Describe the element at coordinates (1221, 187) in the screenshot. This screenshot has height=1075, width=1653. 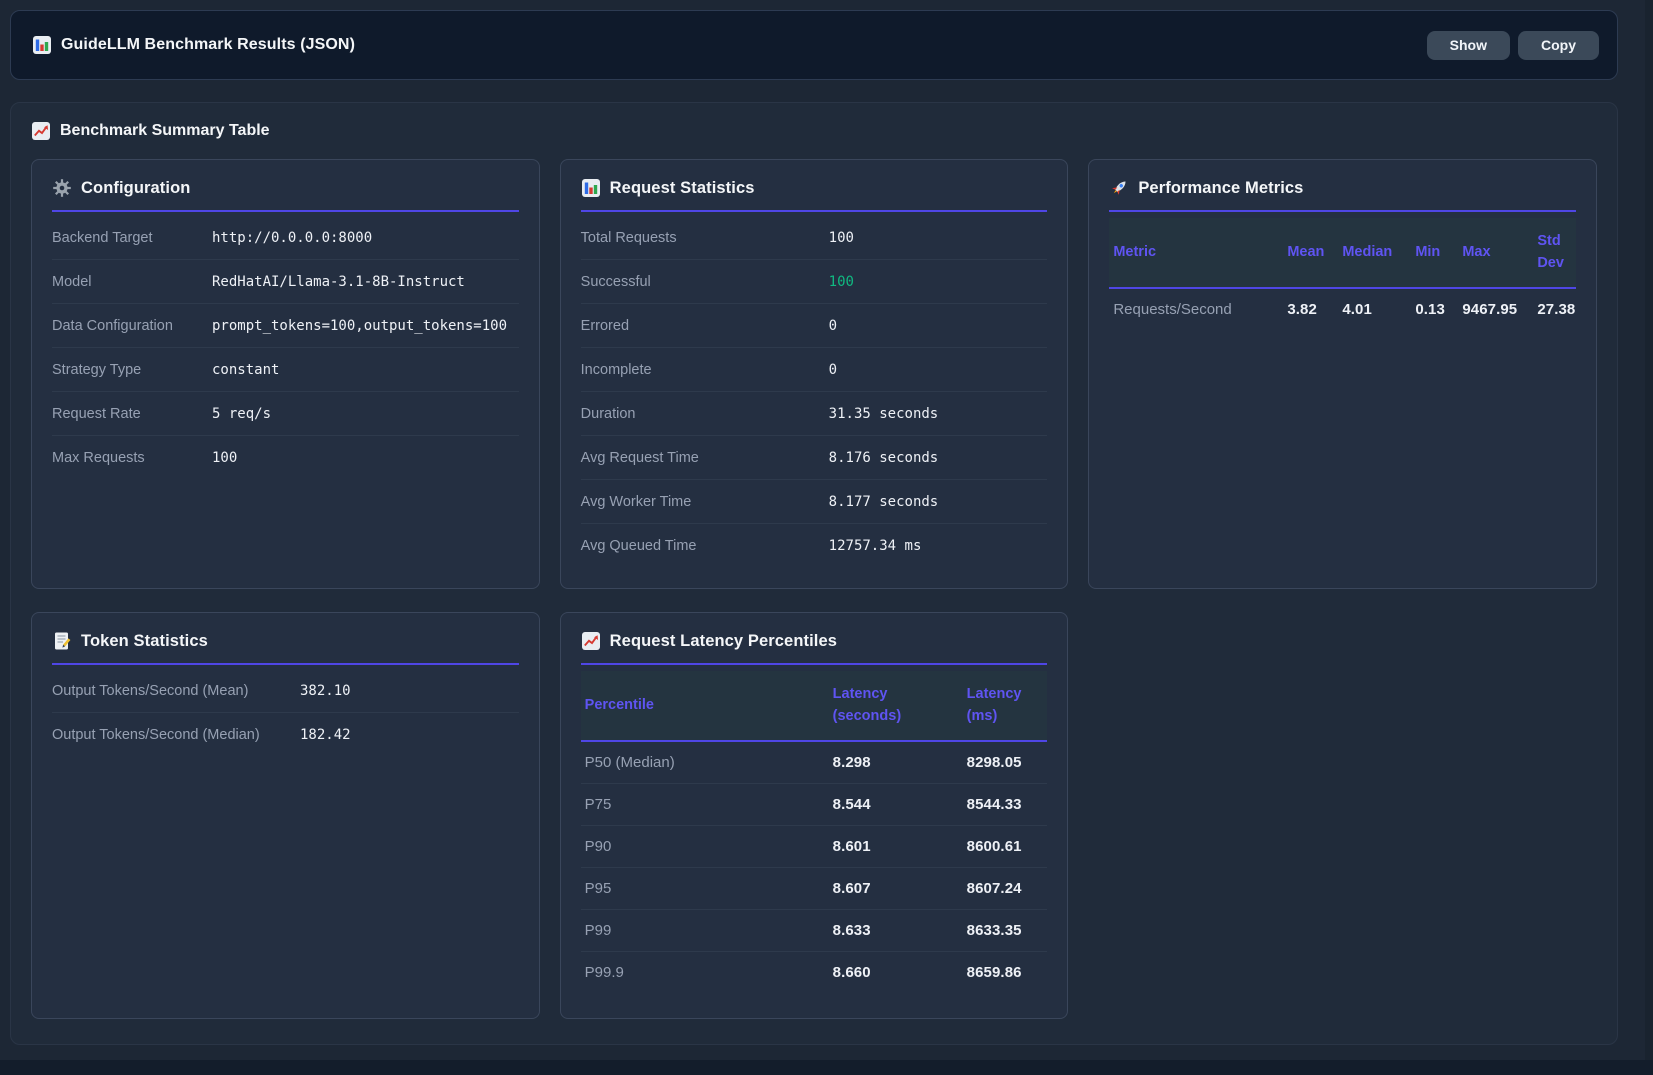
I see `card-title-label: Performance Metrics` at that location.